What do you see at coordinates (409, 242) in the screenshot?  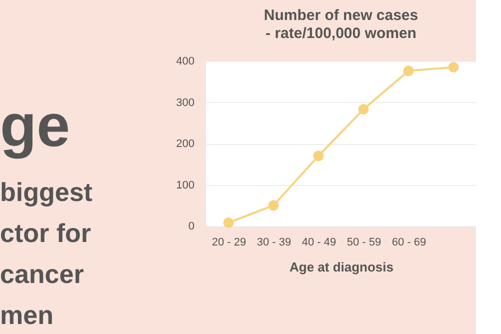 I see `x-tick-label: 60 - 69` at bounding box center [409, 242].